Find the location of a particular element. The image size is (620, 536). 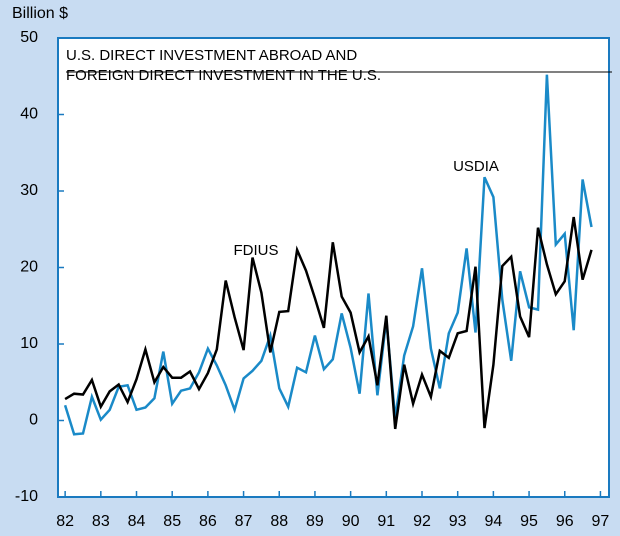

x-tick-label: 92 is located at coordinates (422, 521).